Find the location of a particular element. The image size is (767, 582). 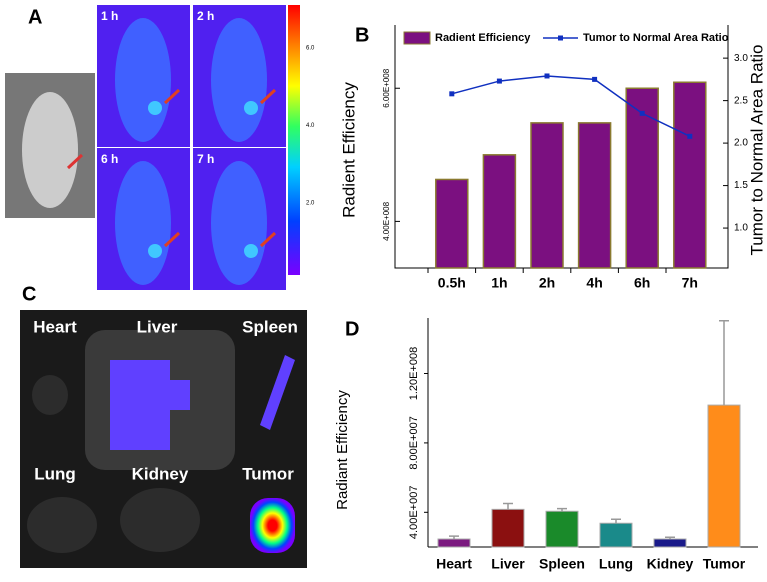

y-tick-label: 1.20E+008 is located at coordinates (414, 374).